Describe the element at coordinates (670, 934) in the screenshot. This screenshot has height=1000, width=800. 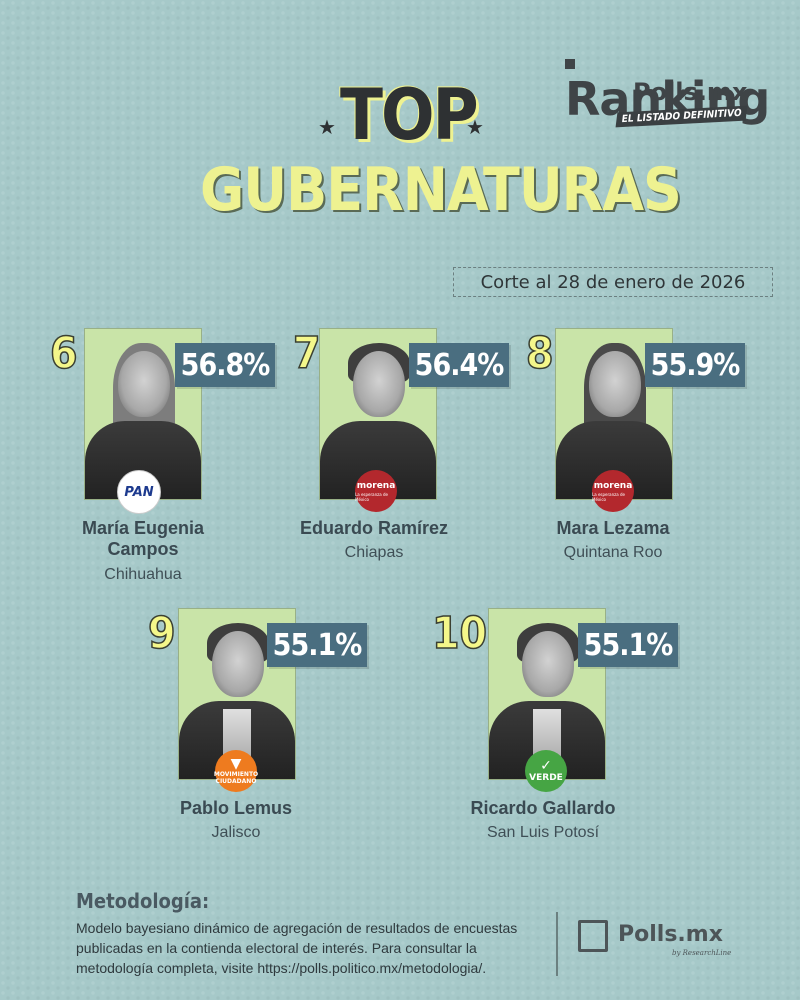
I see `footer-logo-text: Polls.mx` at that location.